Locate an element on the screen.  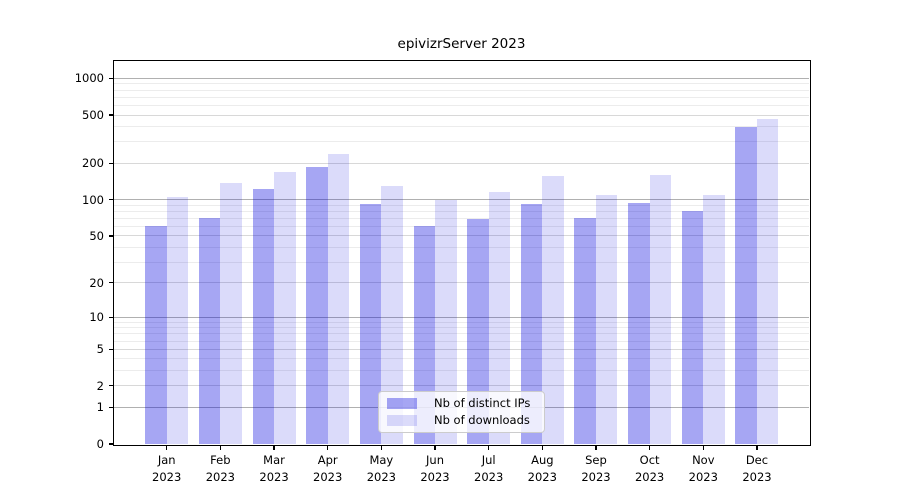
y-tick-label-2: 2 is located at coordinates (100, 385).